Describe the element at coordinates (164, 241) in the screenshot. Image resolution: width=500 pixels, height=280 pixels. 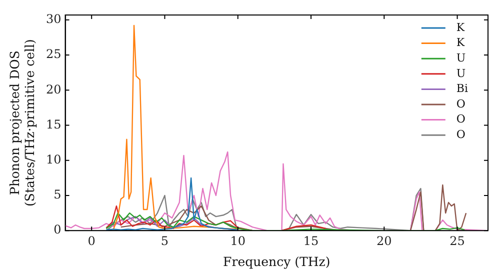
I see `x-tick-label: 5` at that location.